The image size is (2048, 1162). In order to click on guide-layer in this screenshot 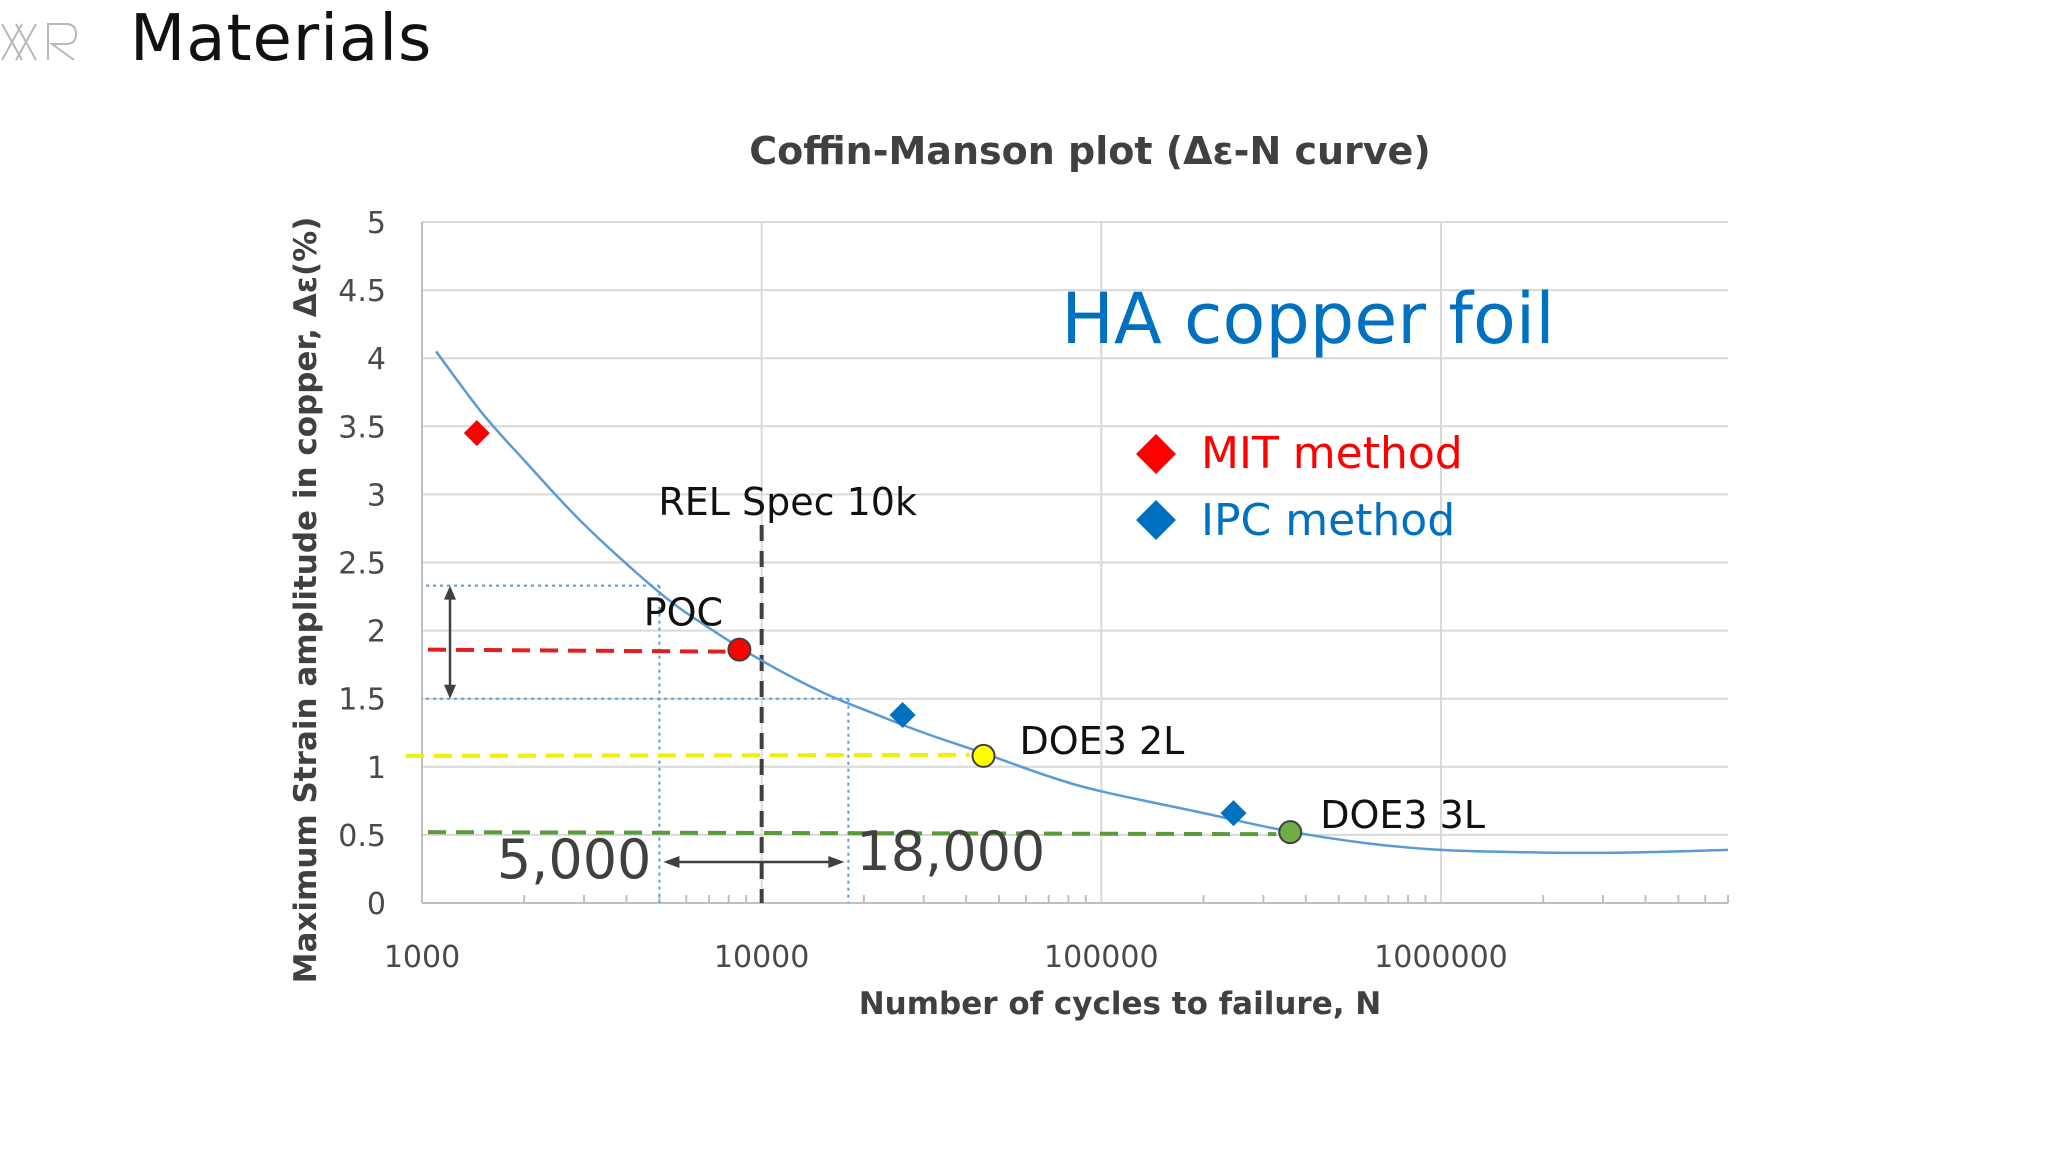, I will do `click(841, 714)`.